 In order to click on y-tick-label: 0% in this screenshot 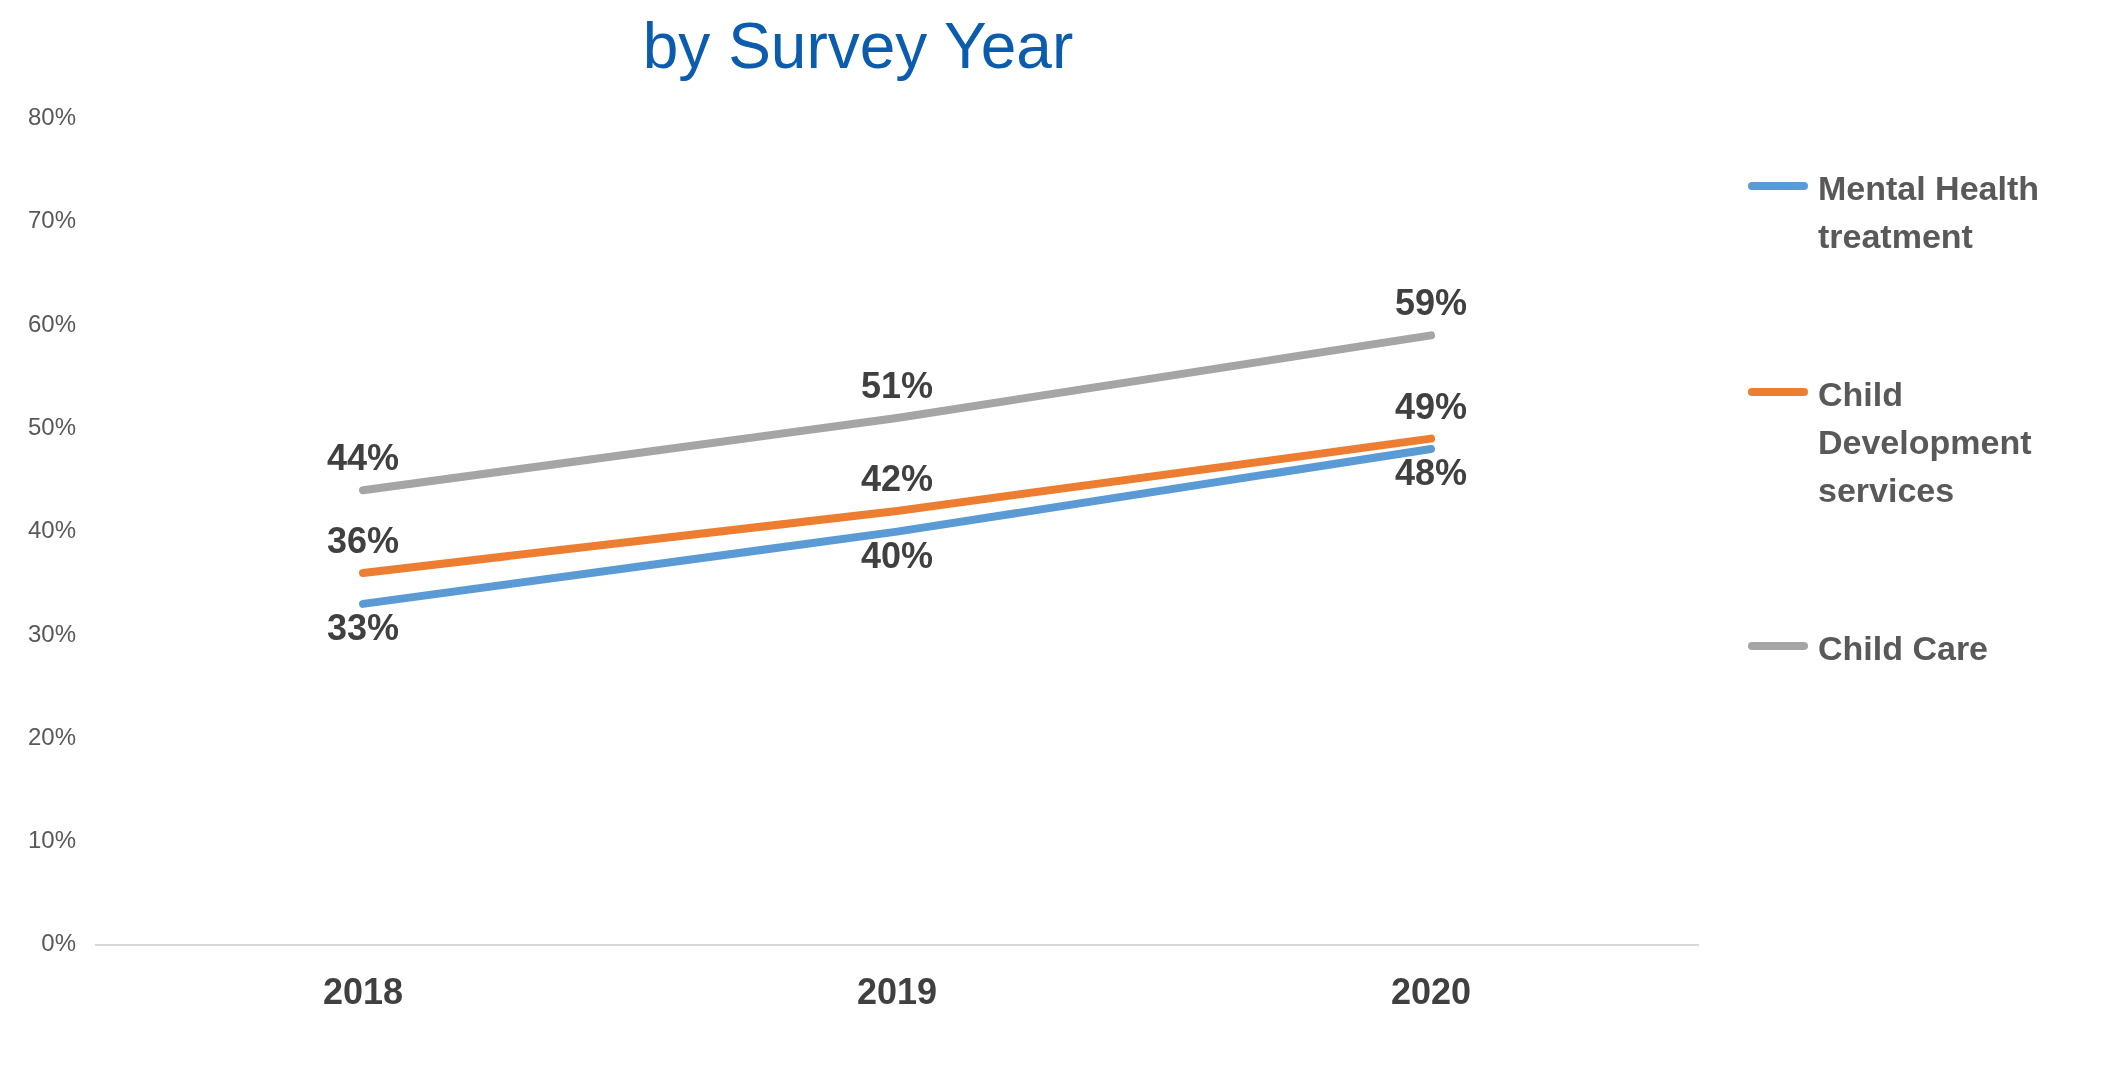, I will do `click(59, 943)`.